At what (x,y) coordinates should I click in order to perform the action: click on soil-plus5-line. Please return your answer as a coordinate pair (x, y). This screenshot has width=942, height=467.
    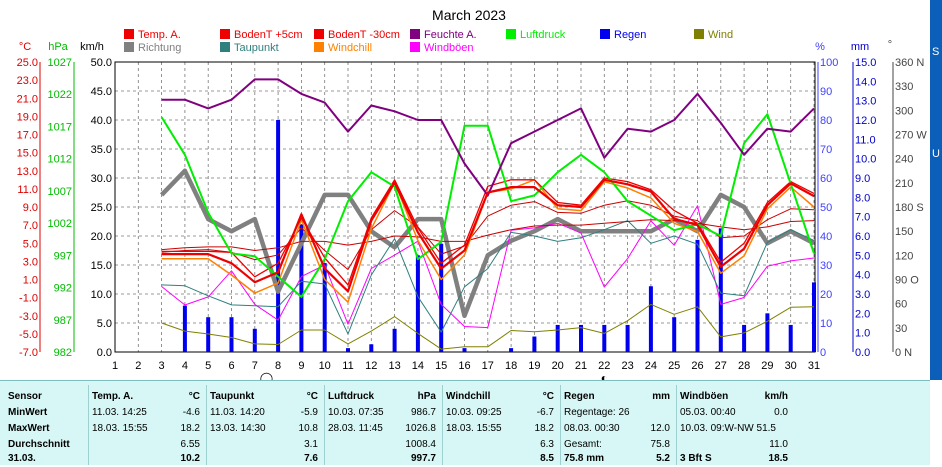
    Looking at the image, I should click on (488, 235).